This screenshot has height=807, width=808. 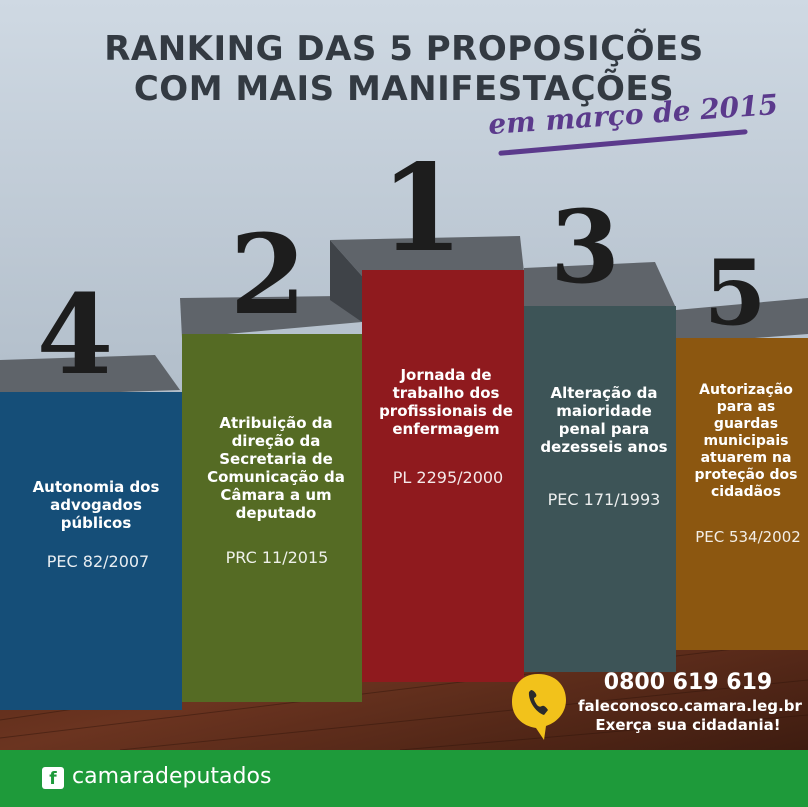 I want to click on rank-number-1: 1, so click(x=422, y=208).